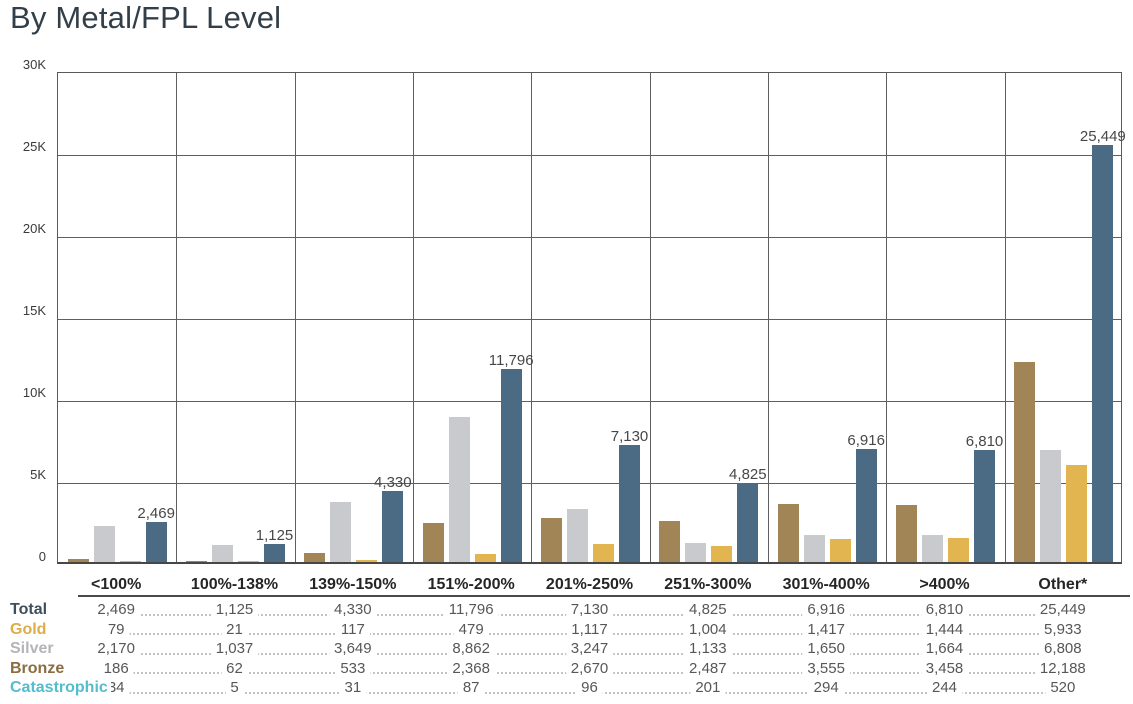 Image resolution: width=1133 pixels, height=704 pixels. Describe the element at coordinates (34, 310) in the screenshot. I see `y-tick-label: 15K` at that location.